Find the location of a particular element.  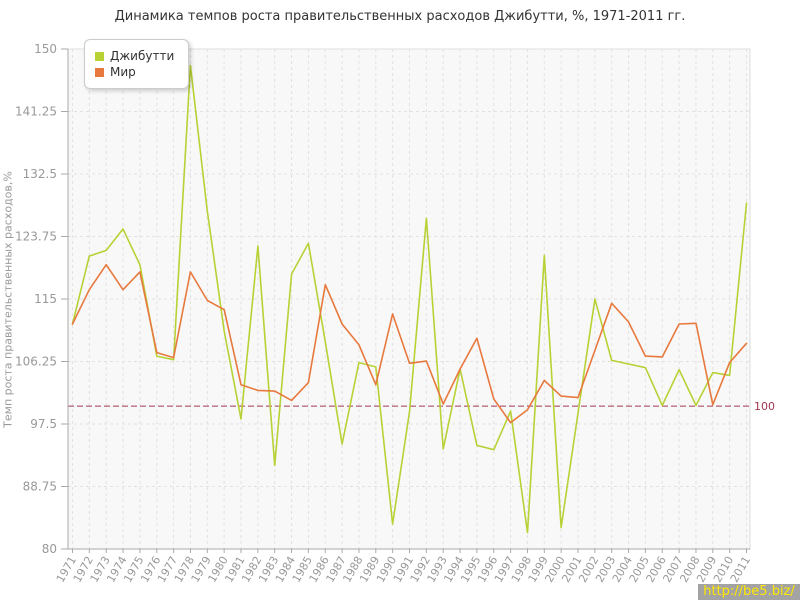

y-tick-label: 106.25 is located at coordinates (36, 362).